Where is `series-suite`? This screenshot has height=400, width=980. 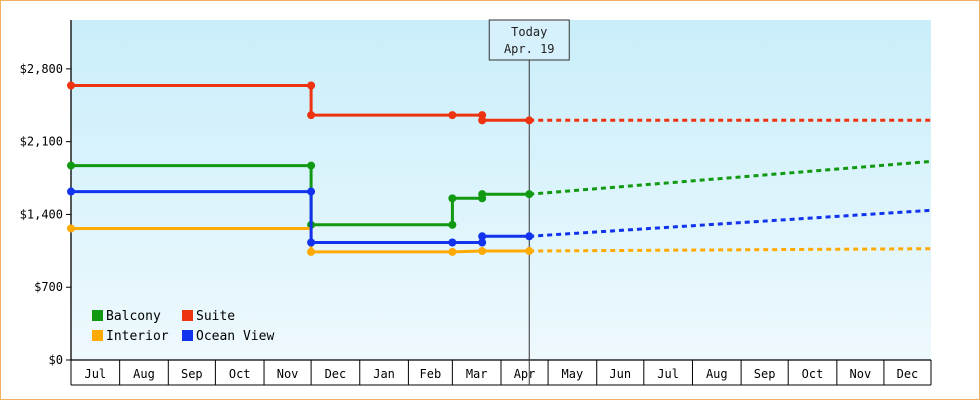 series-suite is located at coordinates (499, 103).